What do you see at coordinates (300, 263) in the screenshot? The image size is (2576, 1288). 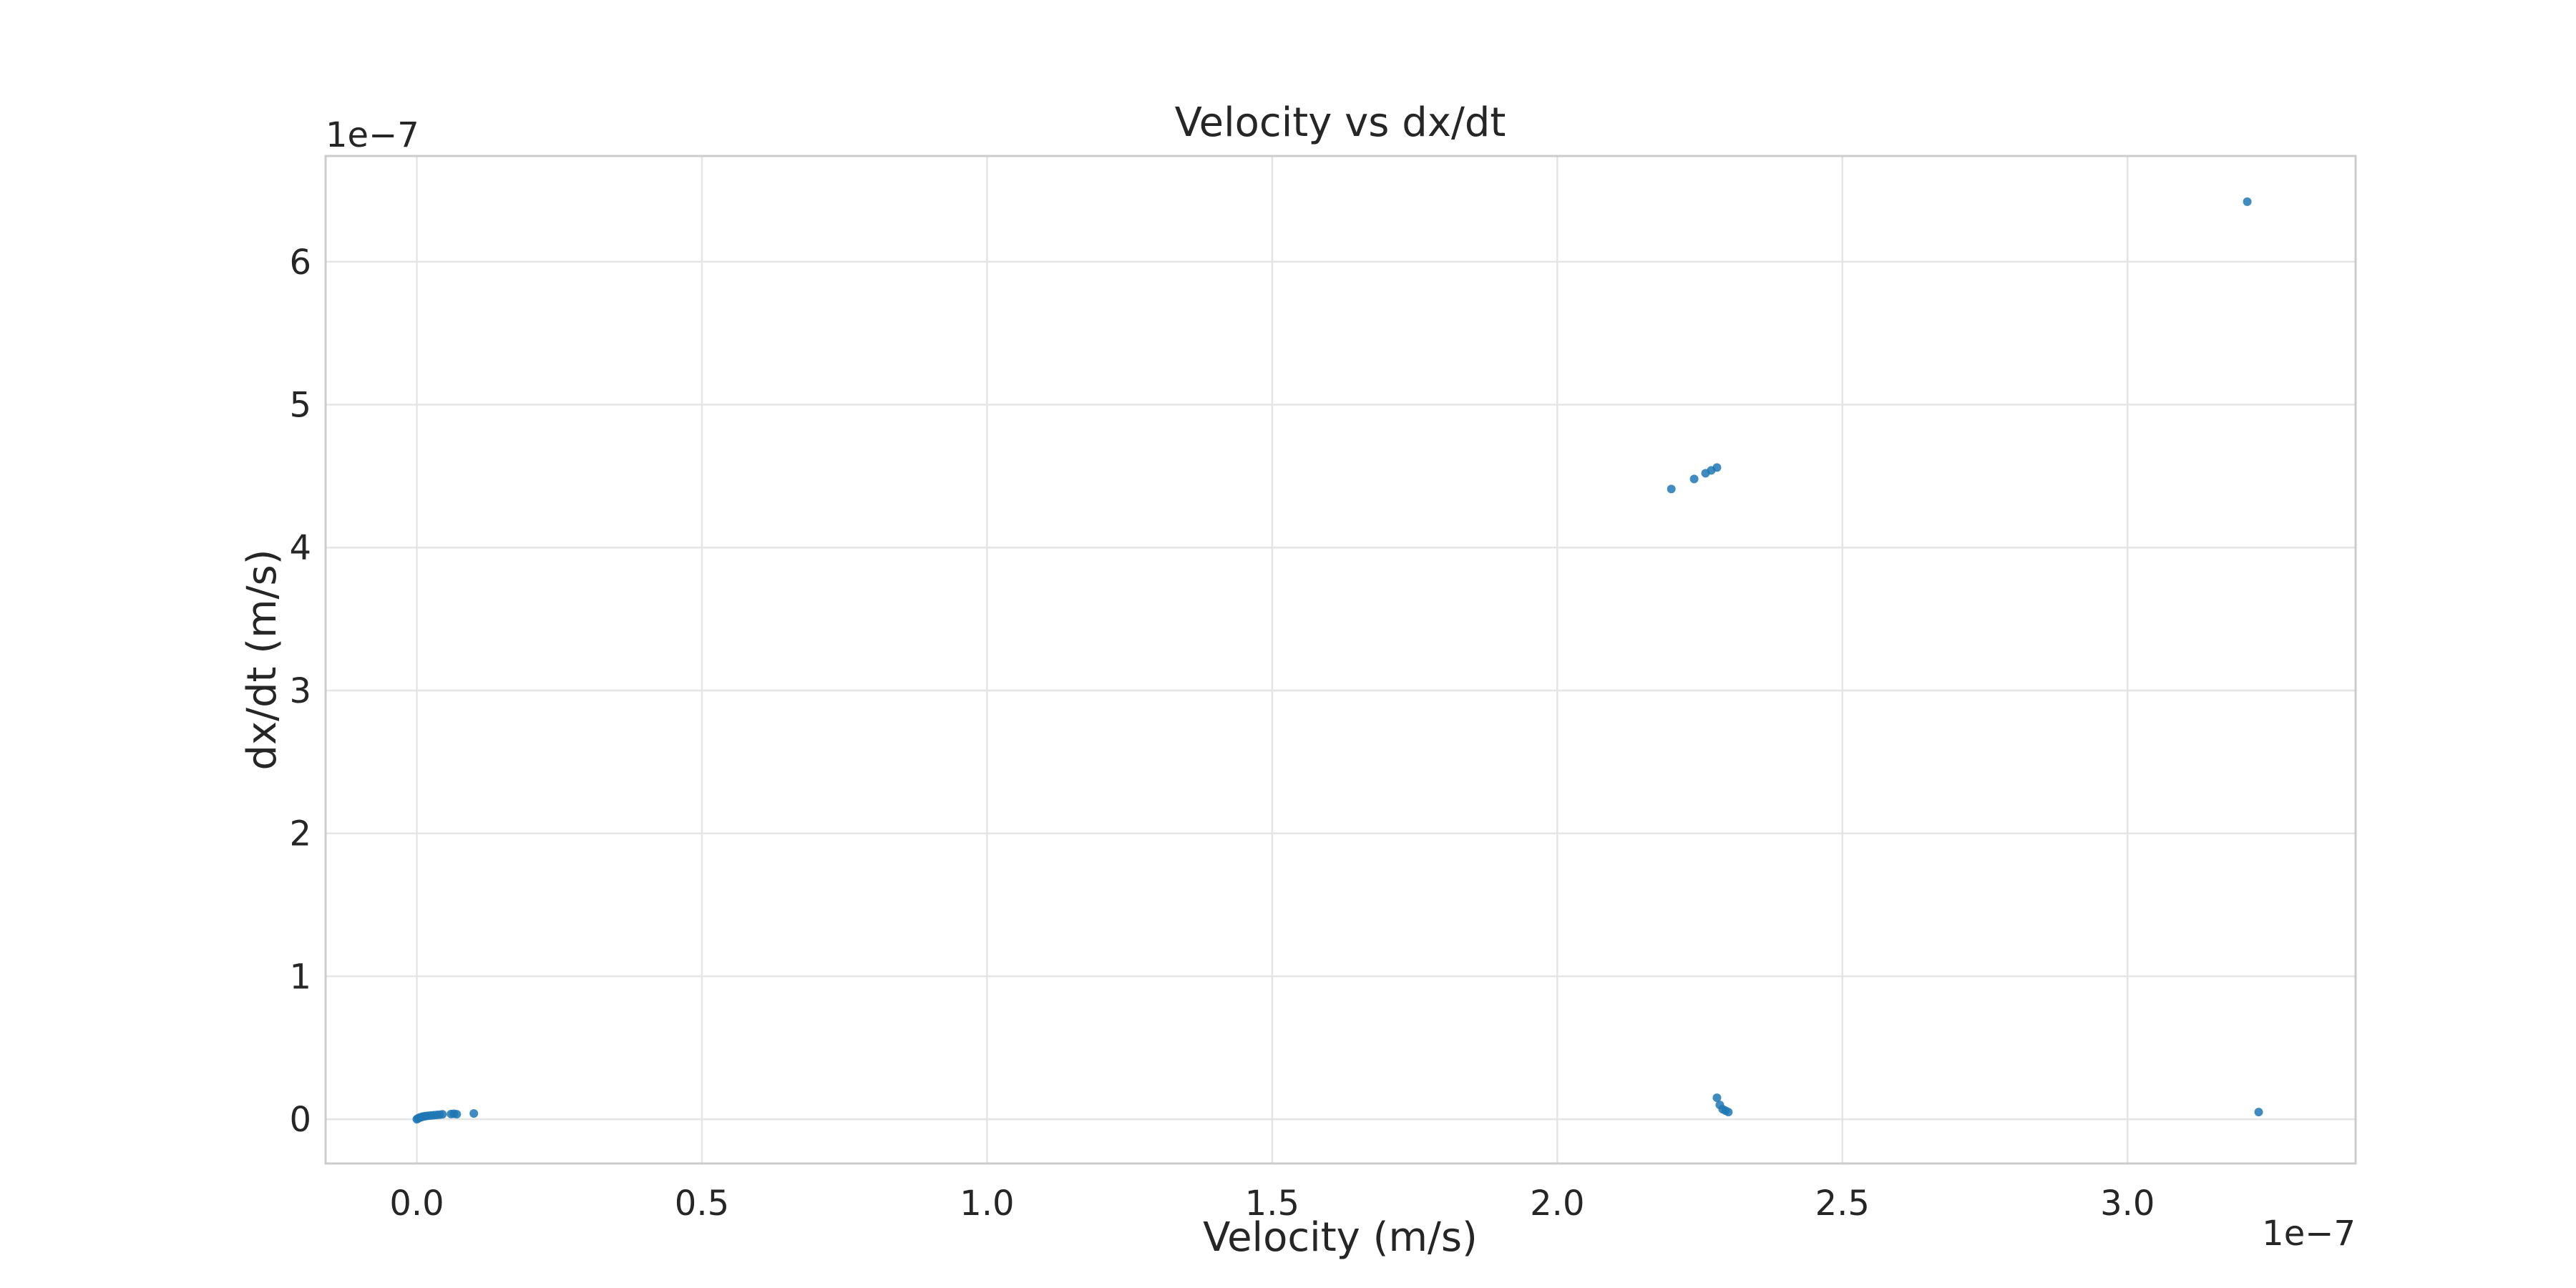 I see `y-tick-label: 6` at bounding box center [300, 263].